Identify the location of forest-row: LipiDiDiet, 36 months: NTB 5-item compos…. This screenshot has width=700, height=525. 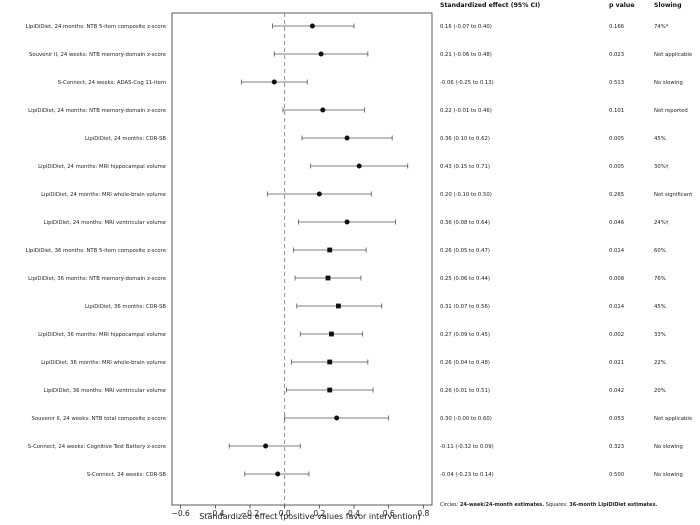
(196, 250).